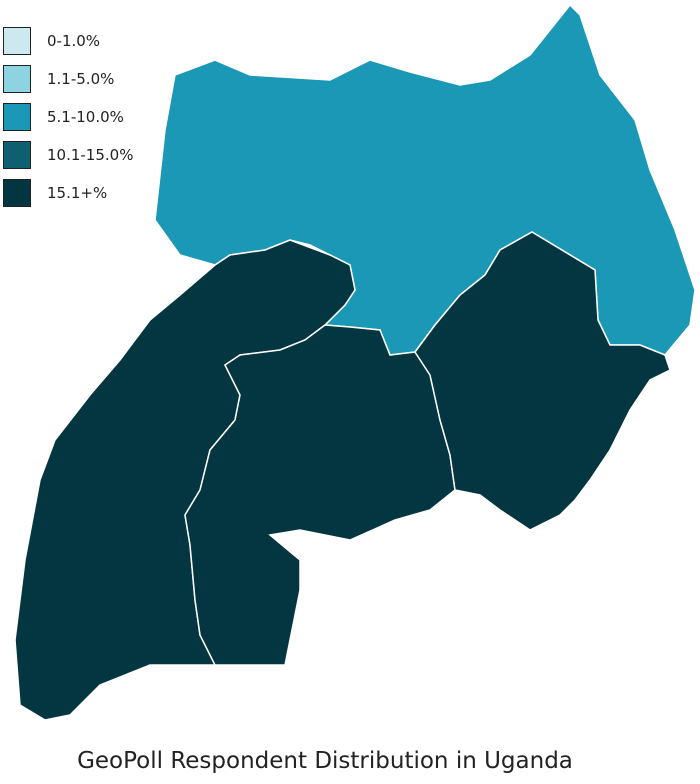  What do you see at coordinates (85, 117) in the screenshot?
I see `legend-label: 5.1-10.0%` at bounding box center [85, 117].